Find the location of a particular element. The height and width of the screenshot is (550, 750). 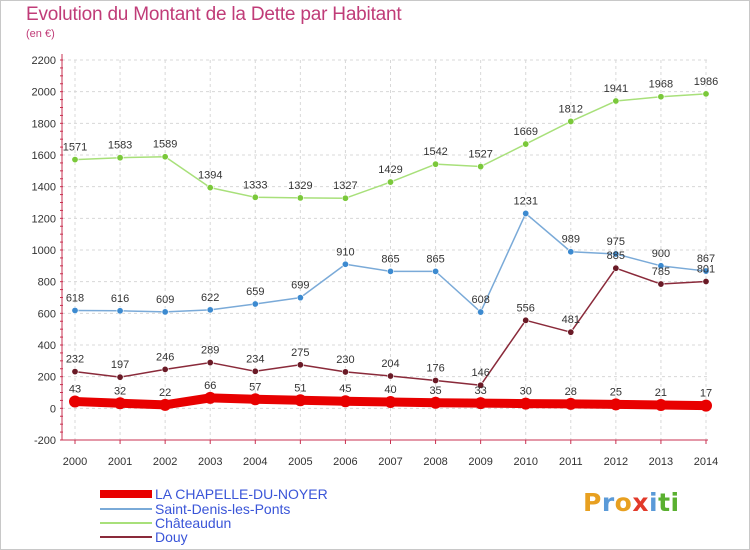

legend-item-chapelle: LA CHAPELLE-DU-NOYER is located at coordinates (214, 494).